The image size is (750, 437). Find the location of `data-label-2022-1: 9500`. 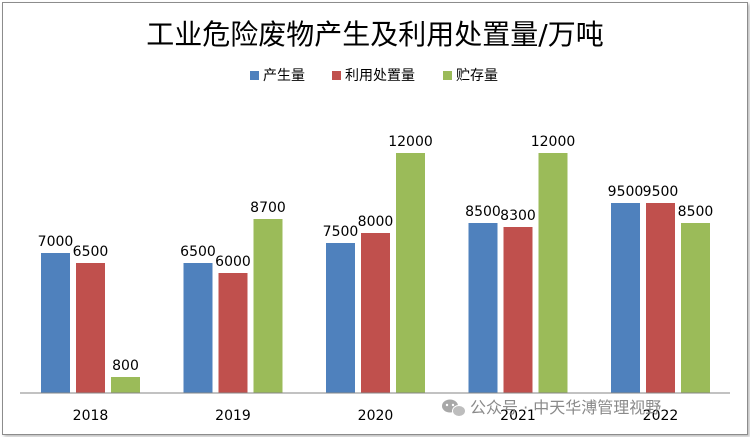

data-label-2022-1: 9500 is located at coordinates (661, 192).